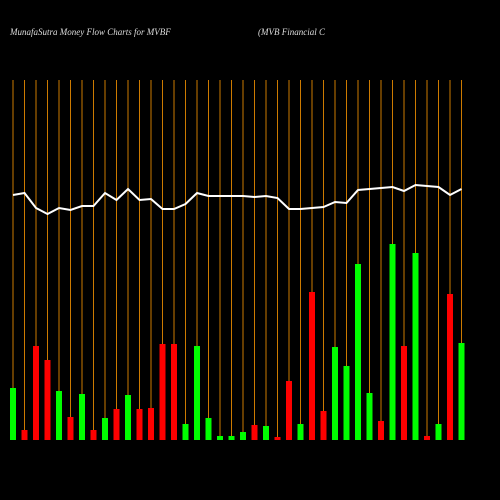 This screenshot has height=500, width=500. I want to click on chart-subtitle: (MVB Financial C, so click(292, 32).